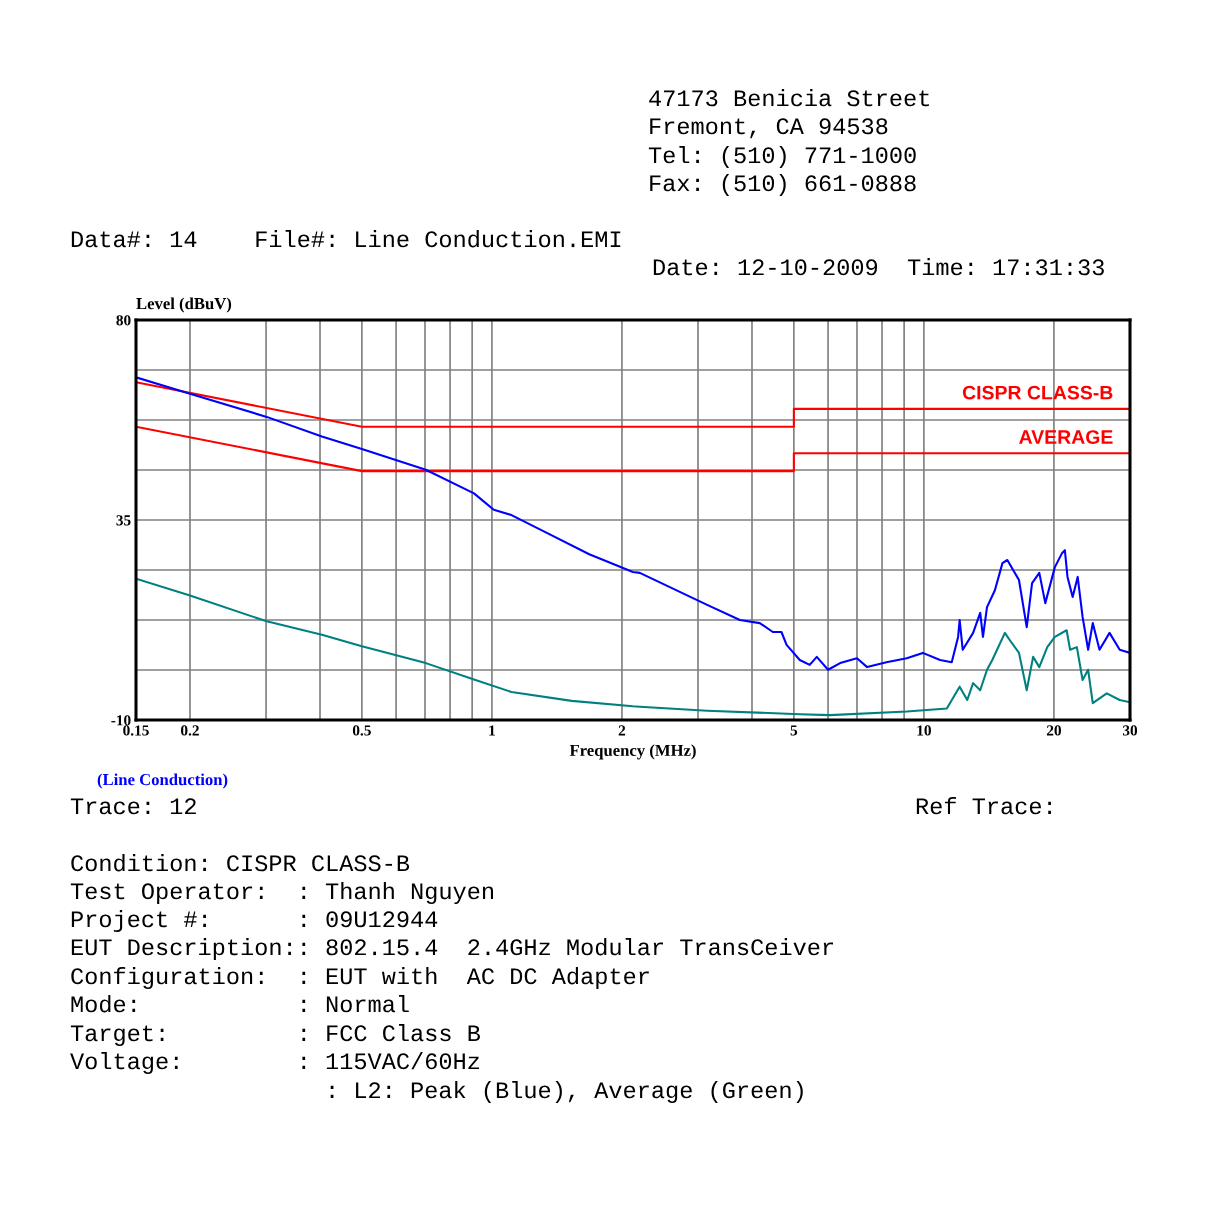 The image size is (1232, 1222). What do you see at coordinates (1037, 392) in the screenshot?
I see `series-label: CISPR CLASS-B` at bounding box center [1037, 392].